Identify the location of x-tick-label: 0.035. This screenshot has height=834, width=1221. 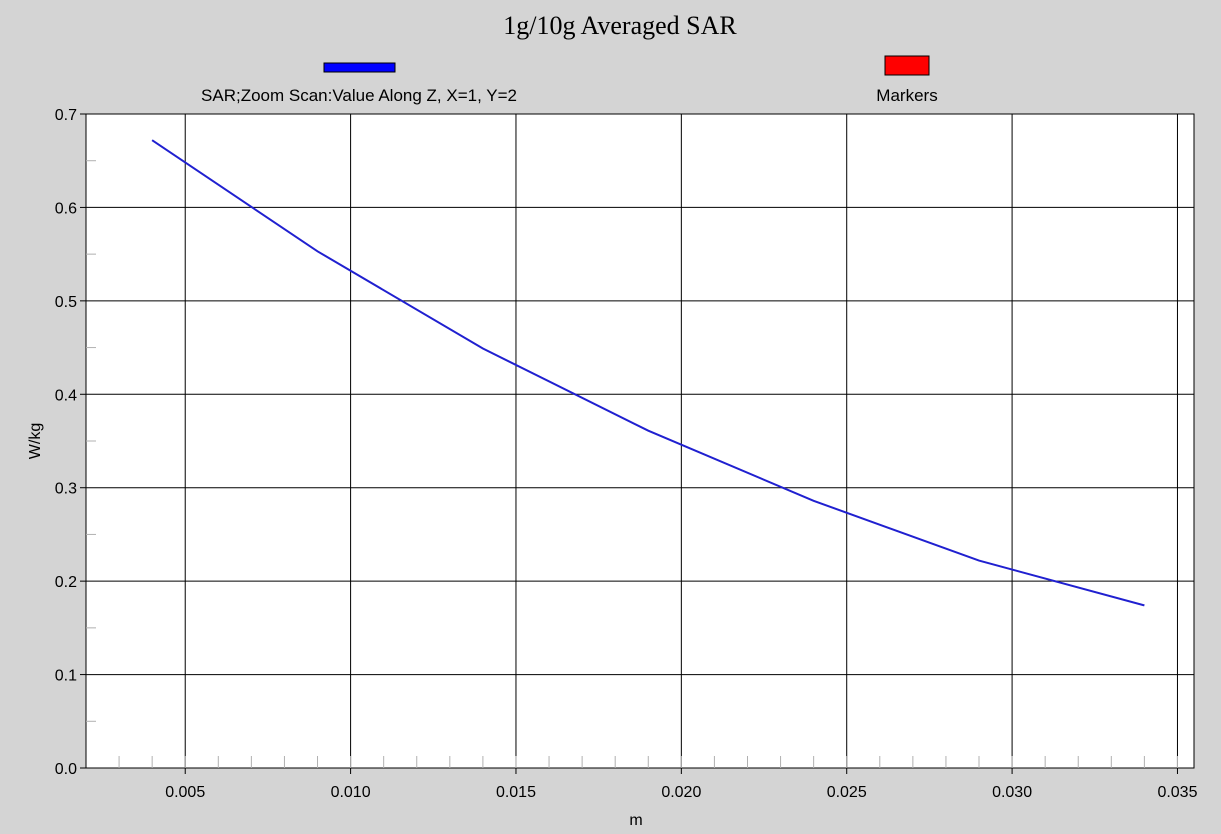
(1177, 792).